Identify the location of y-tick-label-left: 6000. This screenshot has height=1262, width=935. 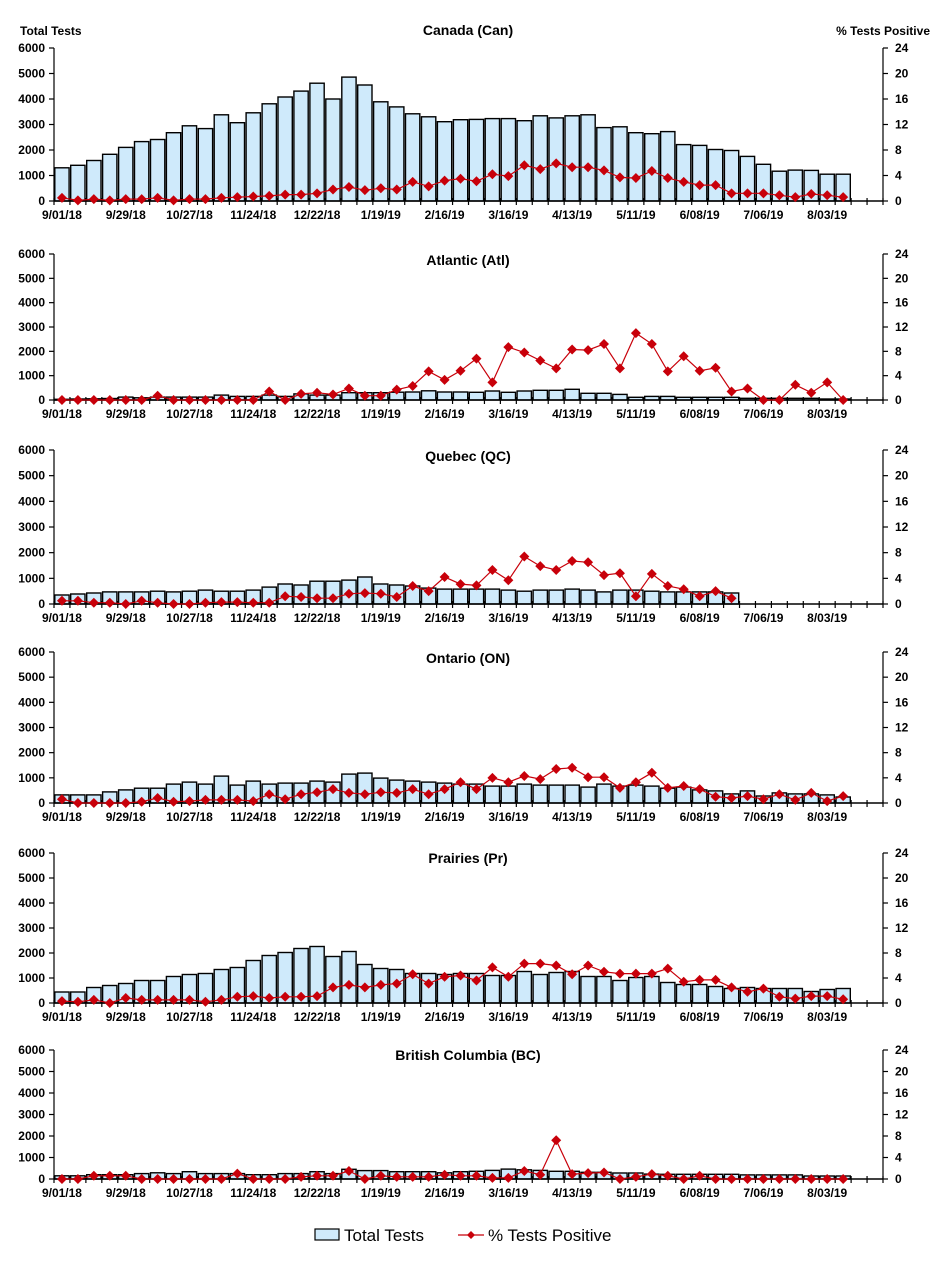
(31, 1050).